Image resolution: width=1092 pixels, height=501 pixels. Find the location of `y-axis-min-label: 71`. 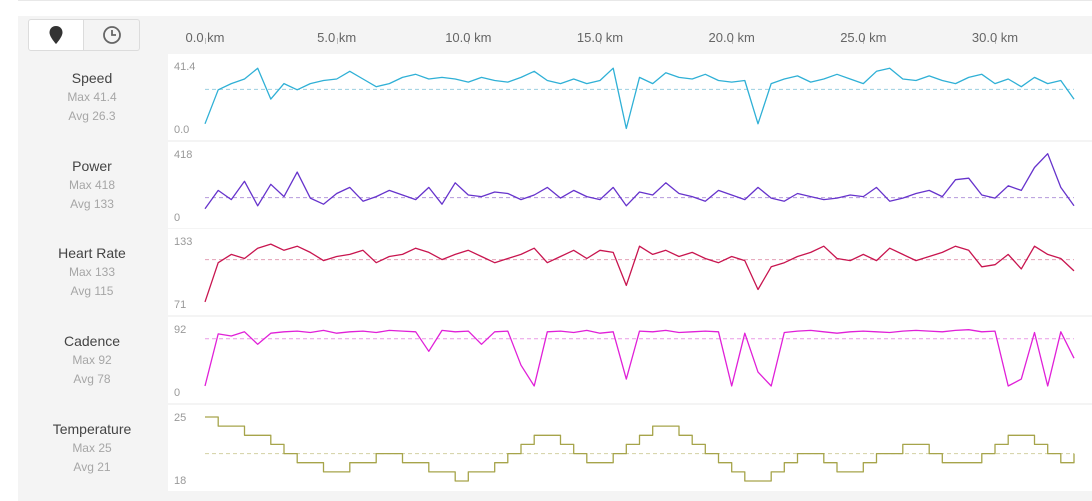

y-axis-min-label: 71 is located at coordinates (180, 305).